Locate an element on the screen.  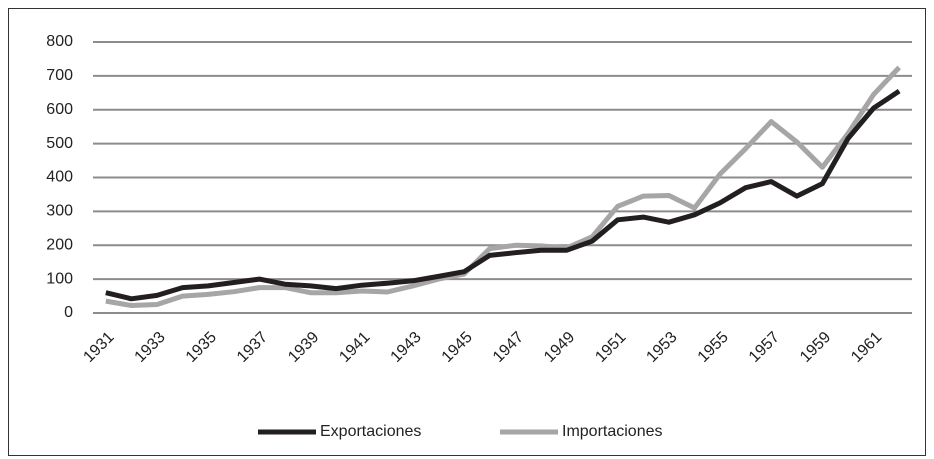
y-tick-label: 500 is located at coordinates (59, 143).